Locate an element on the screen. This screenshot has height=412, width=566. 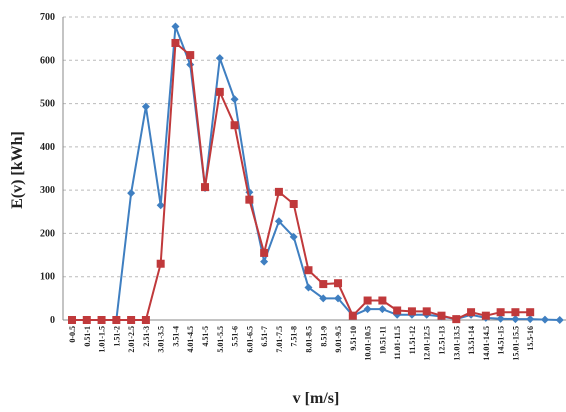
x-tick-label: 10.51-11 is located at coordinates (382, 340).